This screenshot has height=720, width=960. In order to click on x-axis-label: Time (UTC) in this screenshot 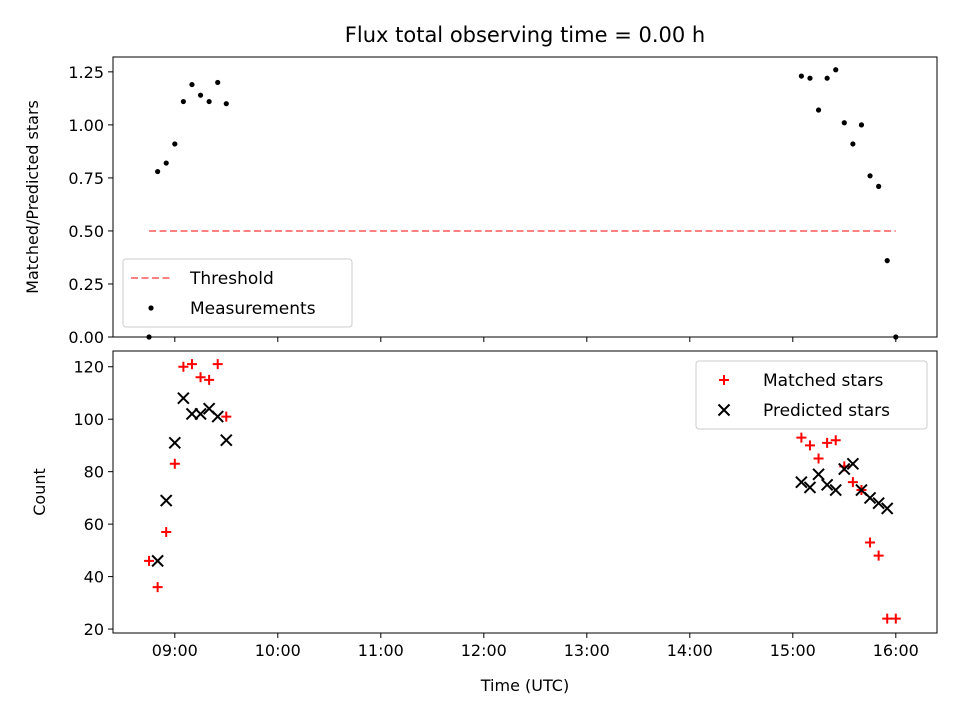, I will do `click(524, 685)`.